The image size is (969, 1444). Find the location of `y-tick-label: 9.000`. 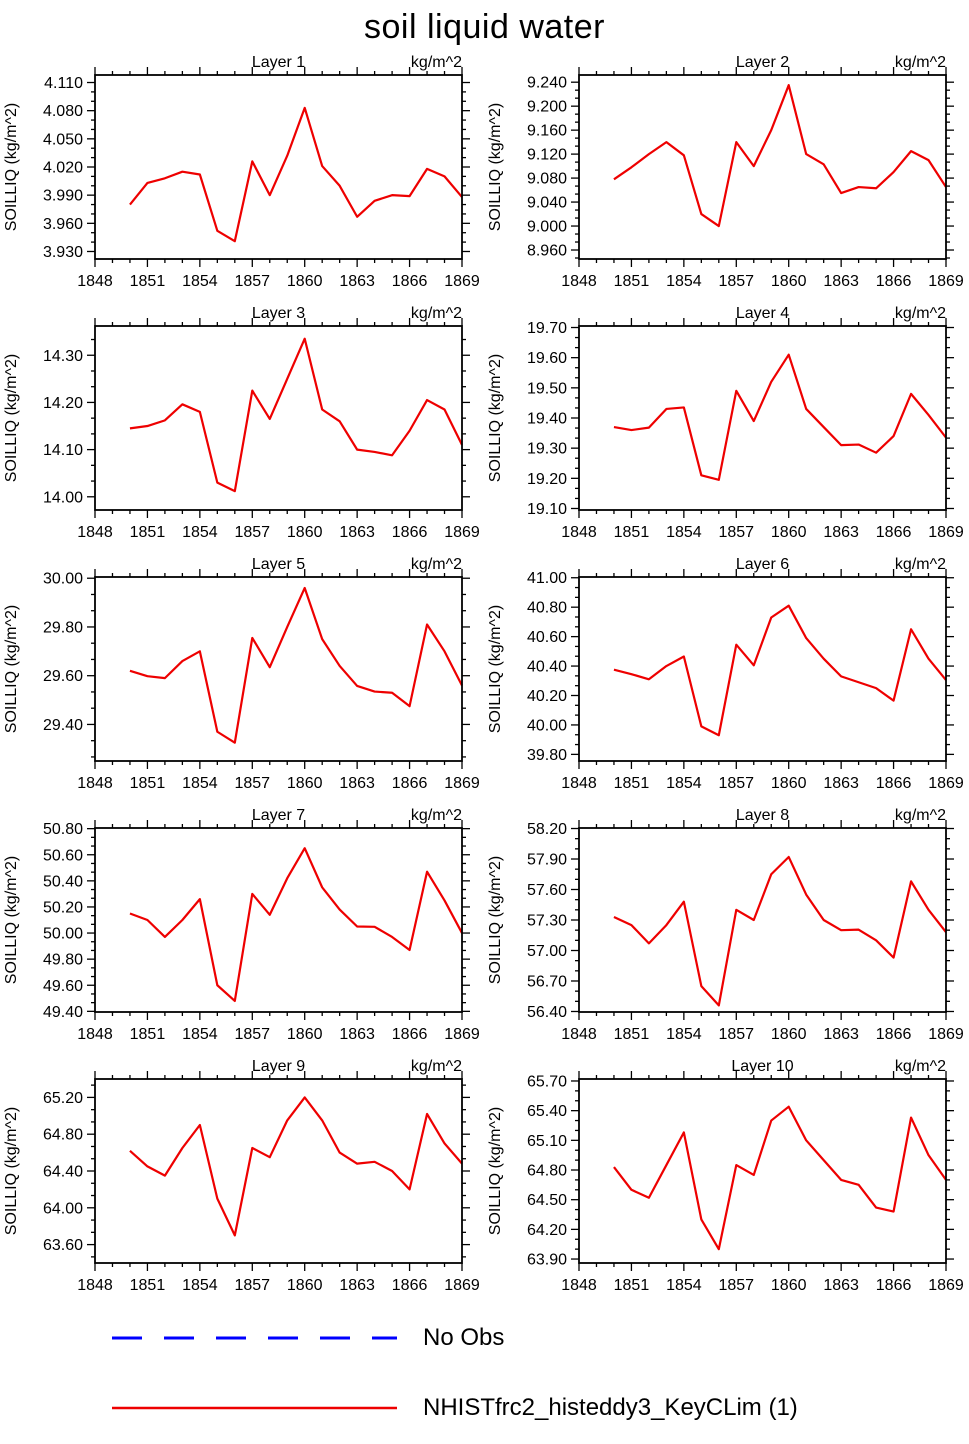

y-tick-label: 9.000 is located at coordinates (547, 227).